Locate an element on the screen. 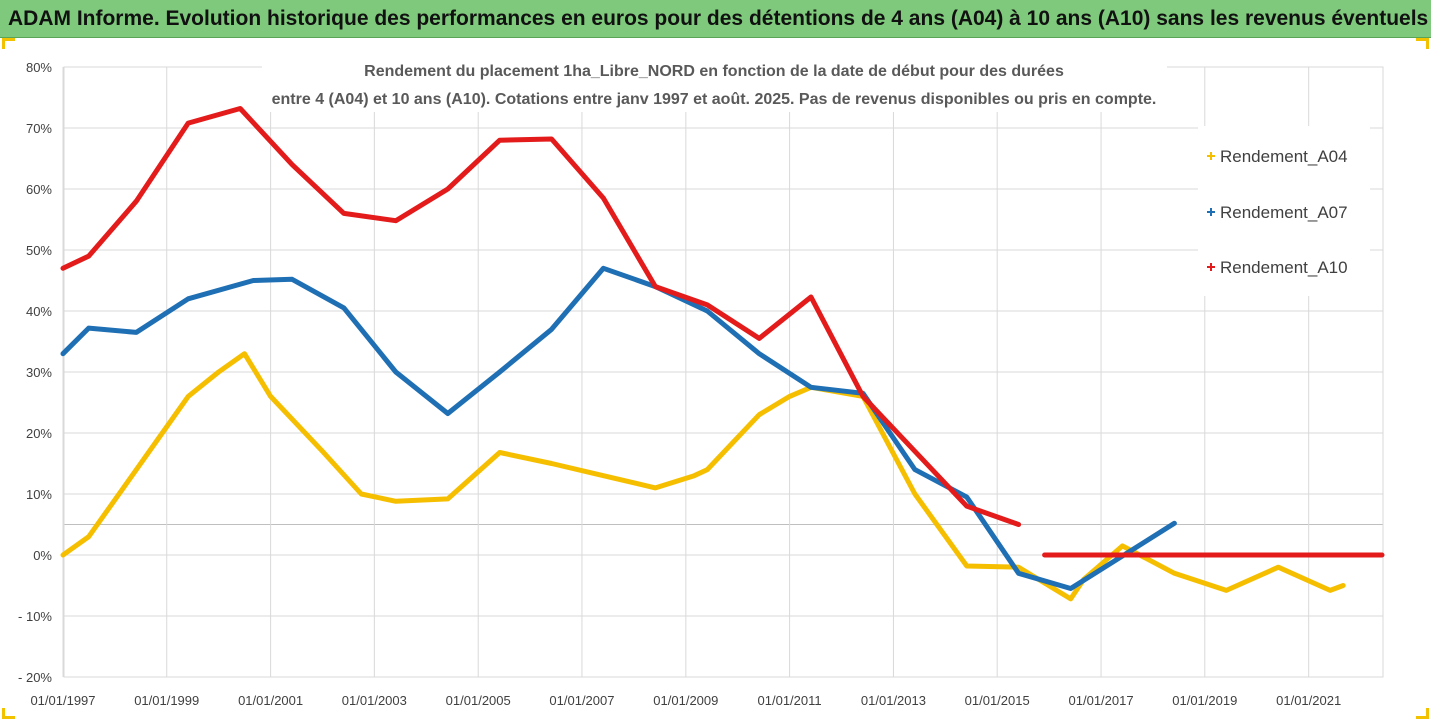 The width and height of the screenshot is (1431, 721). y-tick-label: - 10% is located at coordinates (35, 616).